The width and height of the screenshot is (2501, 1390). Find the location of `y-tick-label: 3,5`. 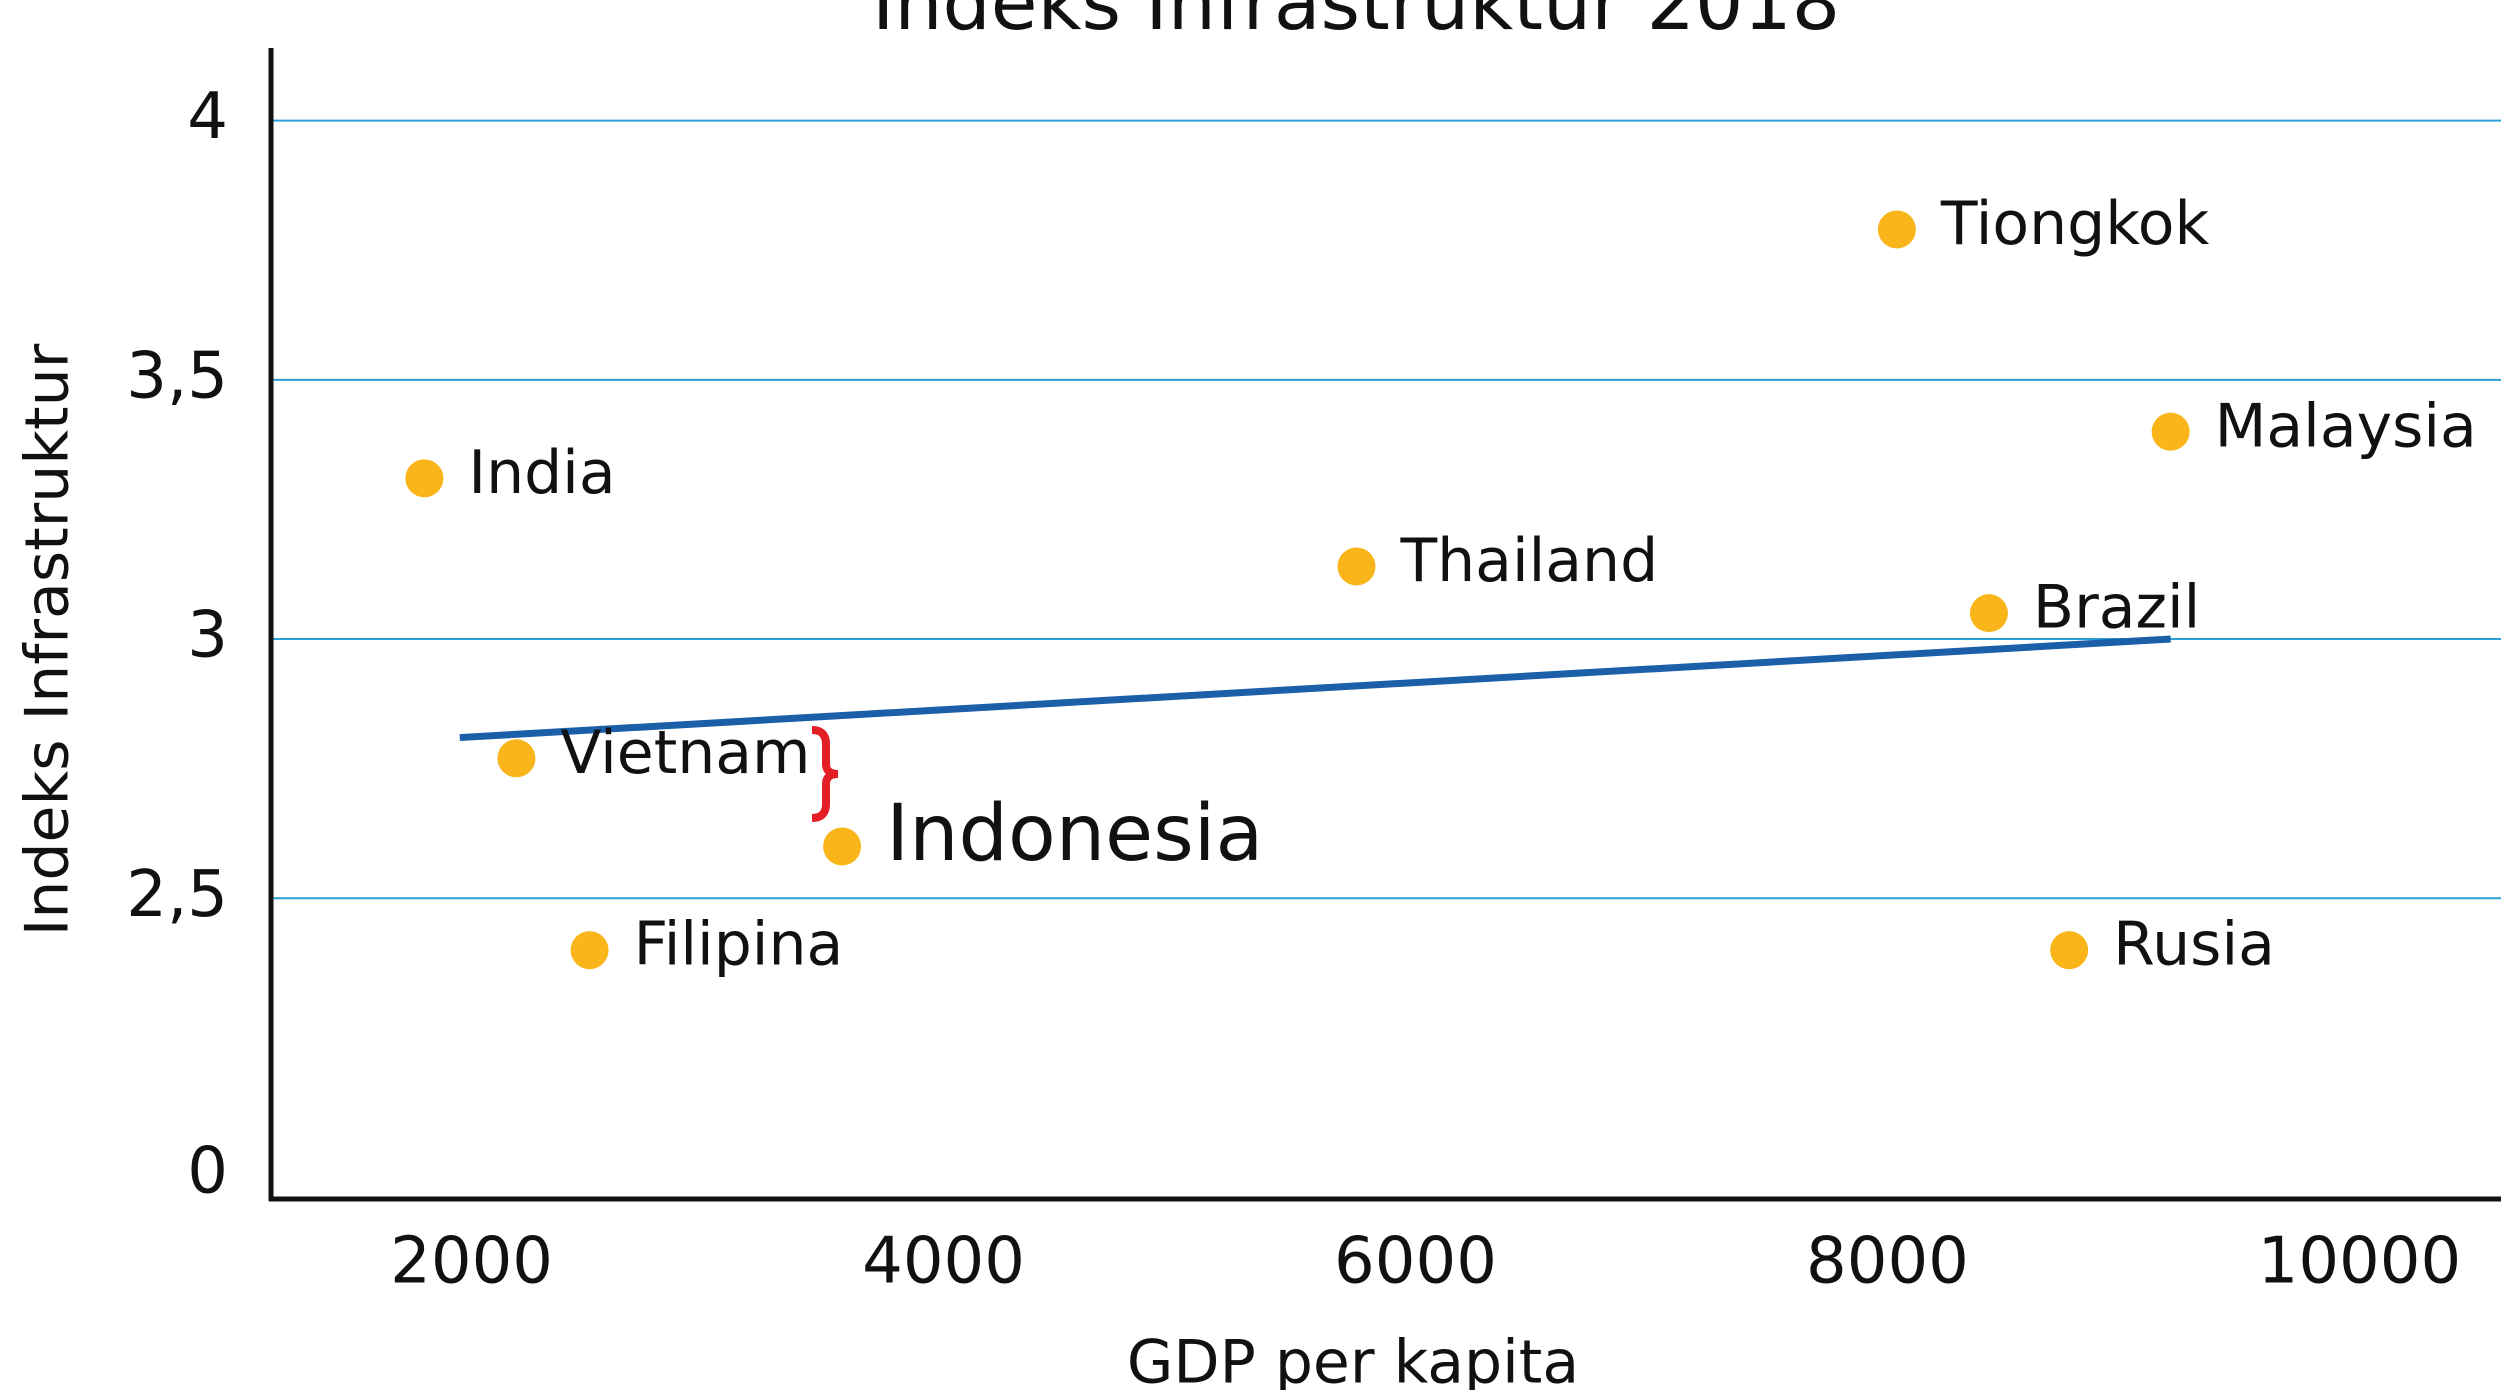

y-tick-label: 3,5 is located at coordinates (177, 376).